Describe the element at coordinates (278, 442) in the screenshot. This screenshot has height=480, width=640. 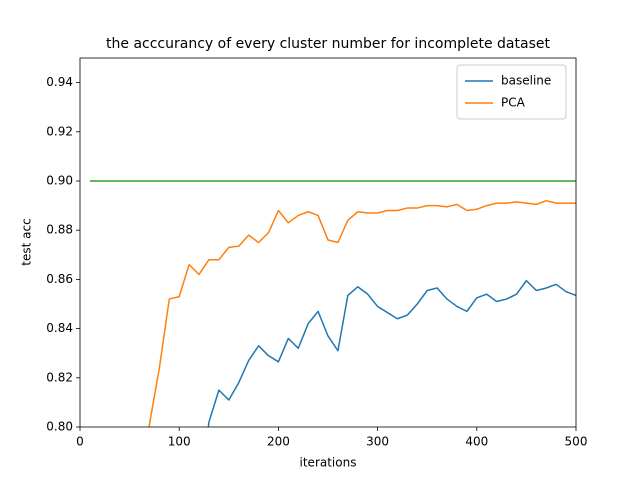
I see `x-tick-label: 200` at that location.